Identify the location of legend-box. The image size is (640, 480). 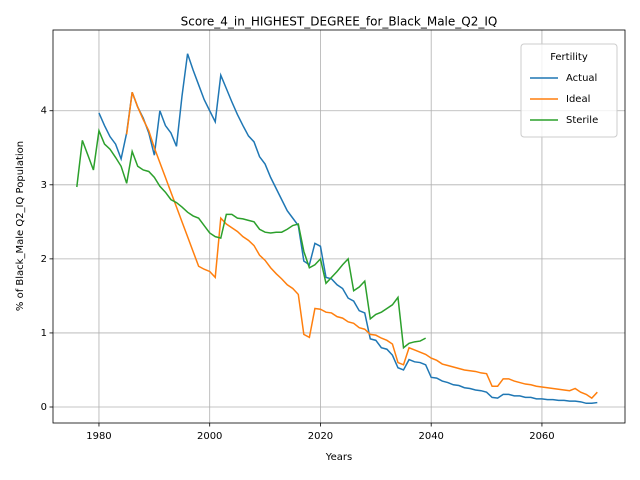
(569, 90).